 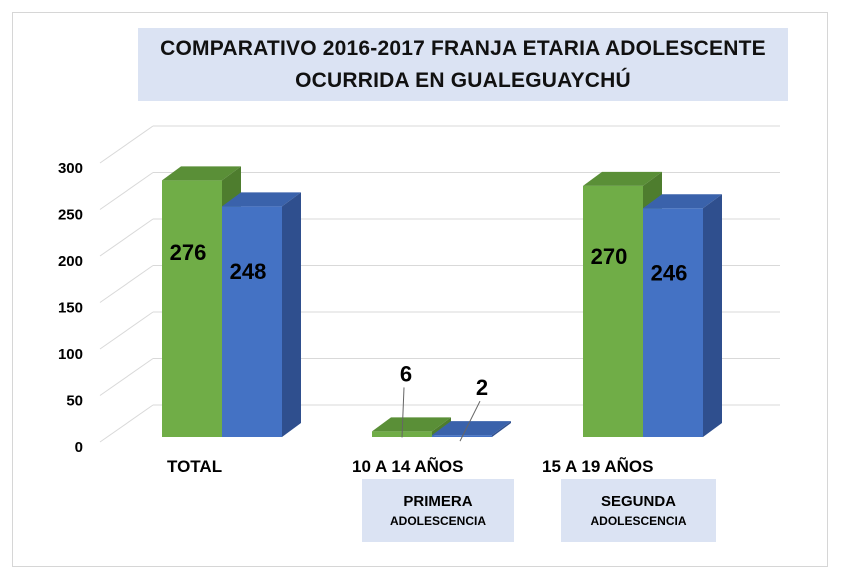 I want to click on y-tick-label: 150, so click(x=70, y=308).